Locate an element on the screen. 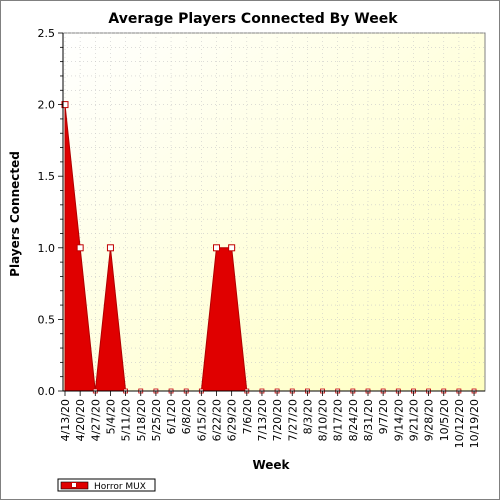 The height and width of the screenshot is (500, 500). x-tick-label: 8/3/20 is located at coordinates (307, 416).